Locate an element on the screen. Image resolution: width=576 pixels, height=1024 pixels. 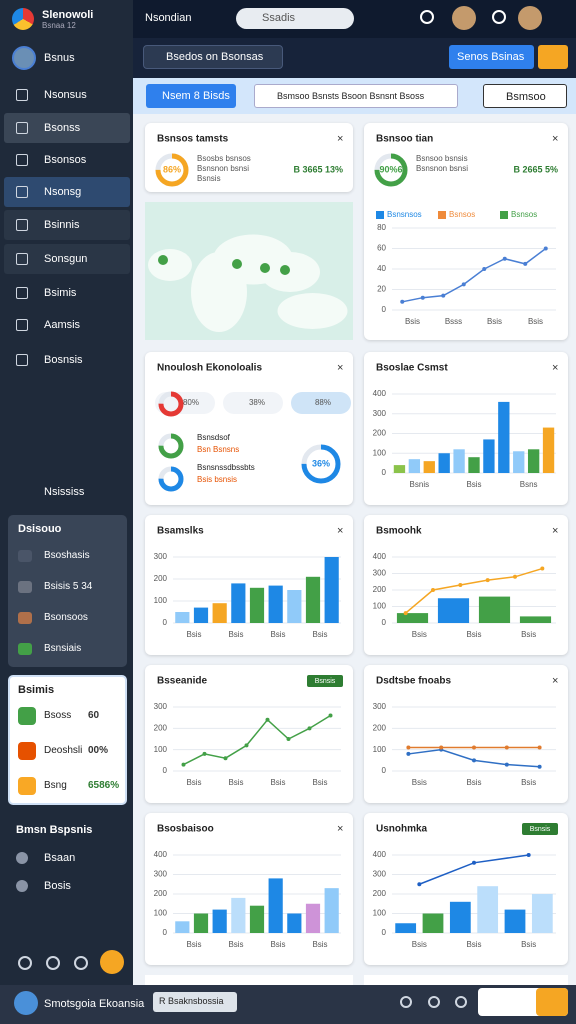
filter-input: Bsedos on Bsonsas is located at coordinates (213, 57).